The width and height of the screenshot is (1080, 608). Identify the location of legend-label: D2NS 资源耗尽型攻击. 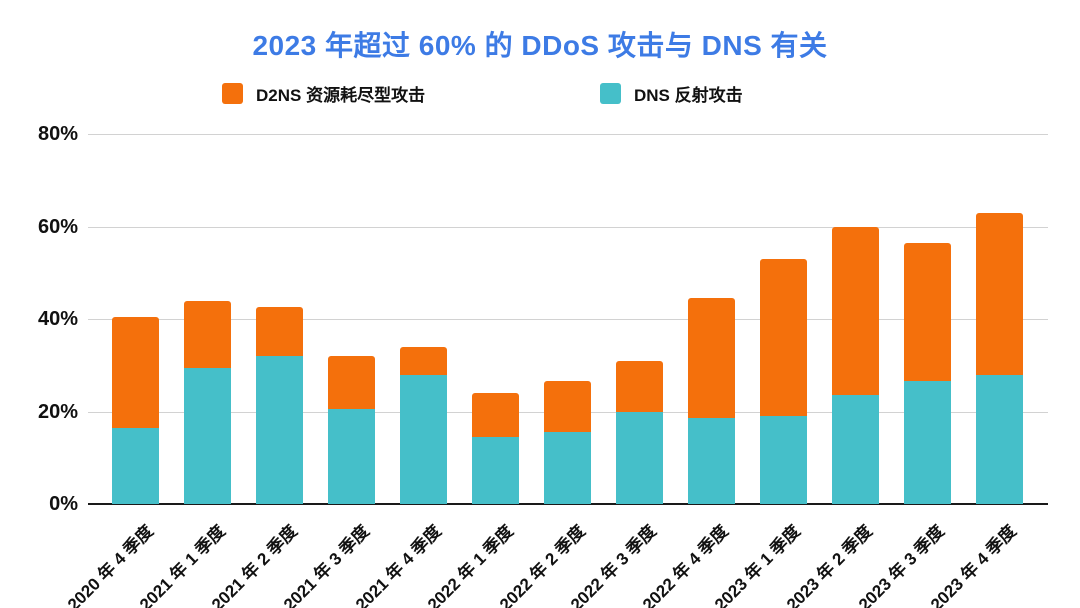
(341, 95).